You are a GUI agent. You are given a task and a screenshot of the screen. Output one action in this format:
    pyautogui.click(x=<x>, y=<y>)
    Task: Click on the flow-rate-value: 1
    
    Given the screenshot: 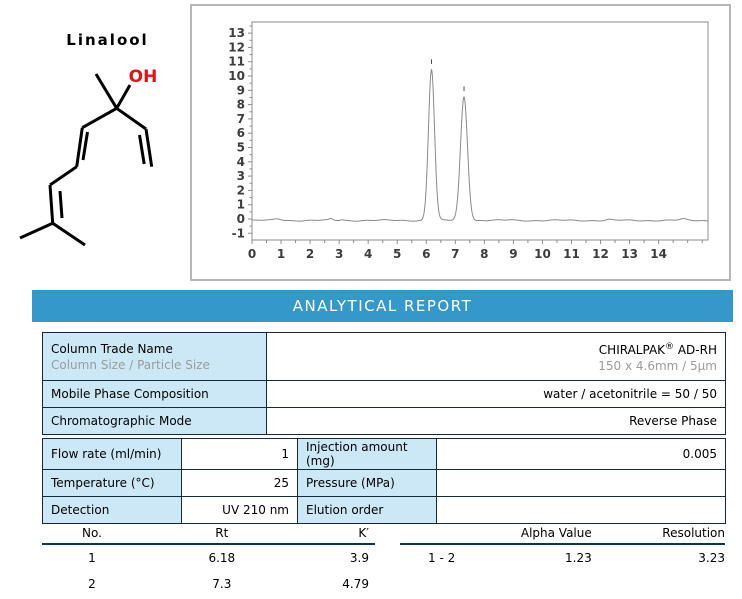 What is the action you would take?
    pyautogui.click(x=239, y=454)
    